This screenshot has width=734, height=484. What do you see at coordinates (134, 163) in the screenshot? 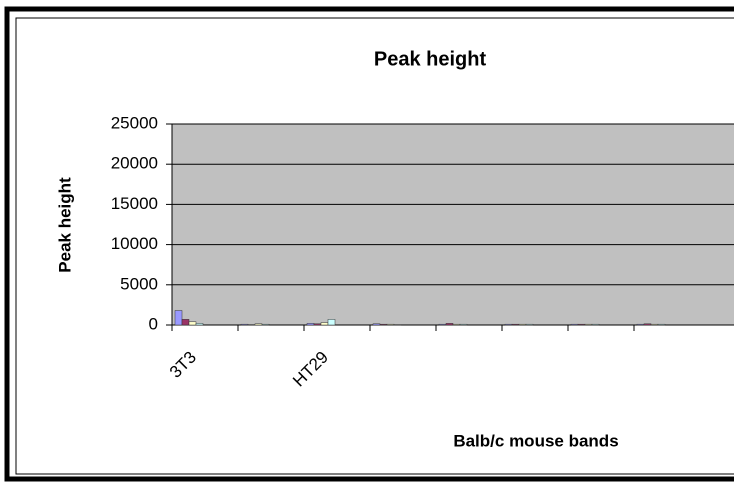
I see `y-tick-label: 20000` at bounding box center [134, 163].